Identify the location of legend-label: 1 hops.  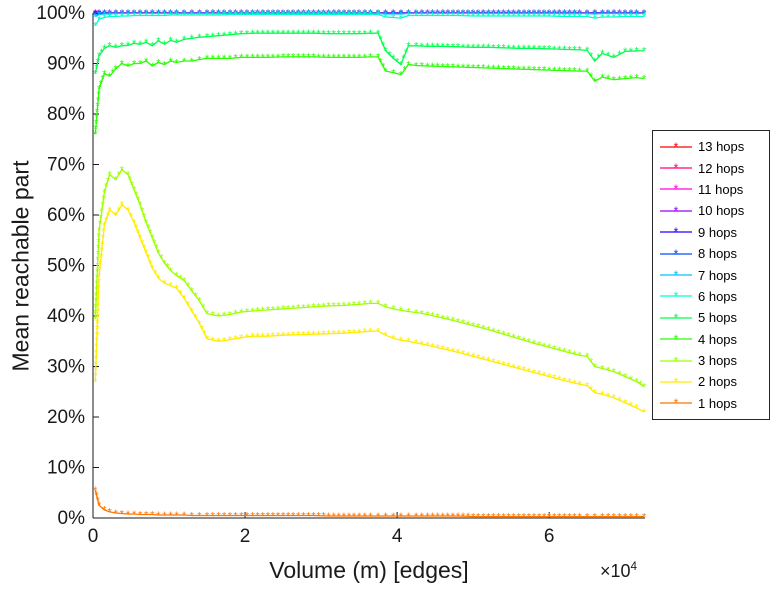
(718, 403).